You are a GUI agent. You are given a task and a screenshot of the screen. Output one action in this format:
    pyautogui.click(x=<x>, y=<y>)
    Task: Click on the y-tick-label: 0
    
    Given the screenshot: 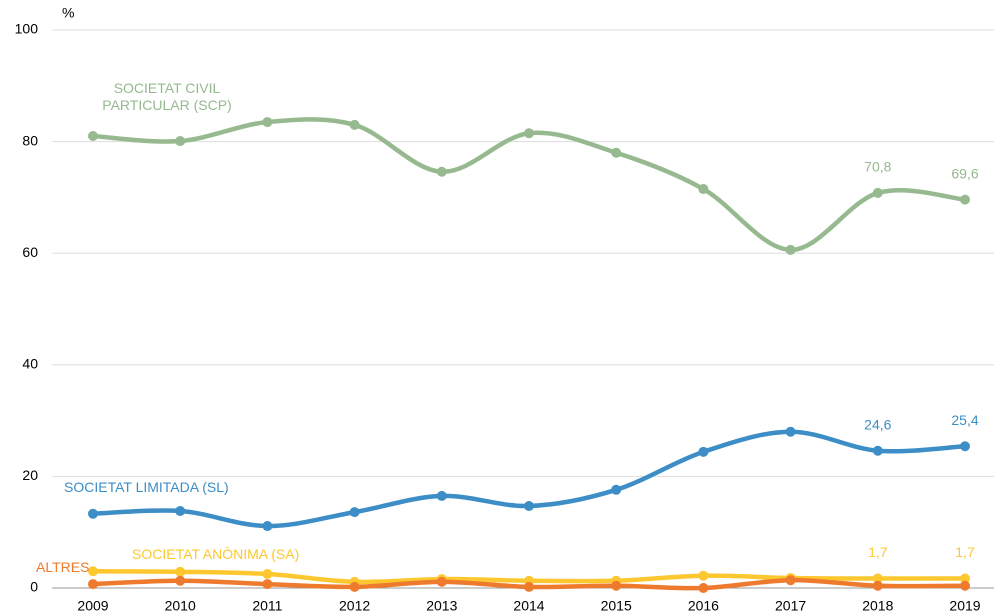 What is the action you would take?
    pyautogui.click(x=34, y=587)
    